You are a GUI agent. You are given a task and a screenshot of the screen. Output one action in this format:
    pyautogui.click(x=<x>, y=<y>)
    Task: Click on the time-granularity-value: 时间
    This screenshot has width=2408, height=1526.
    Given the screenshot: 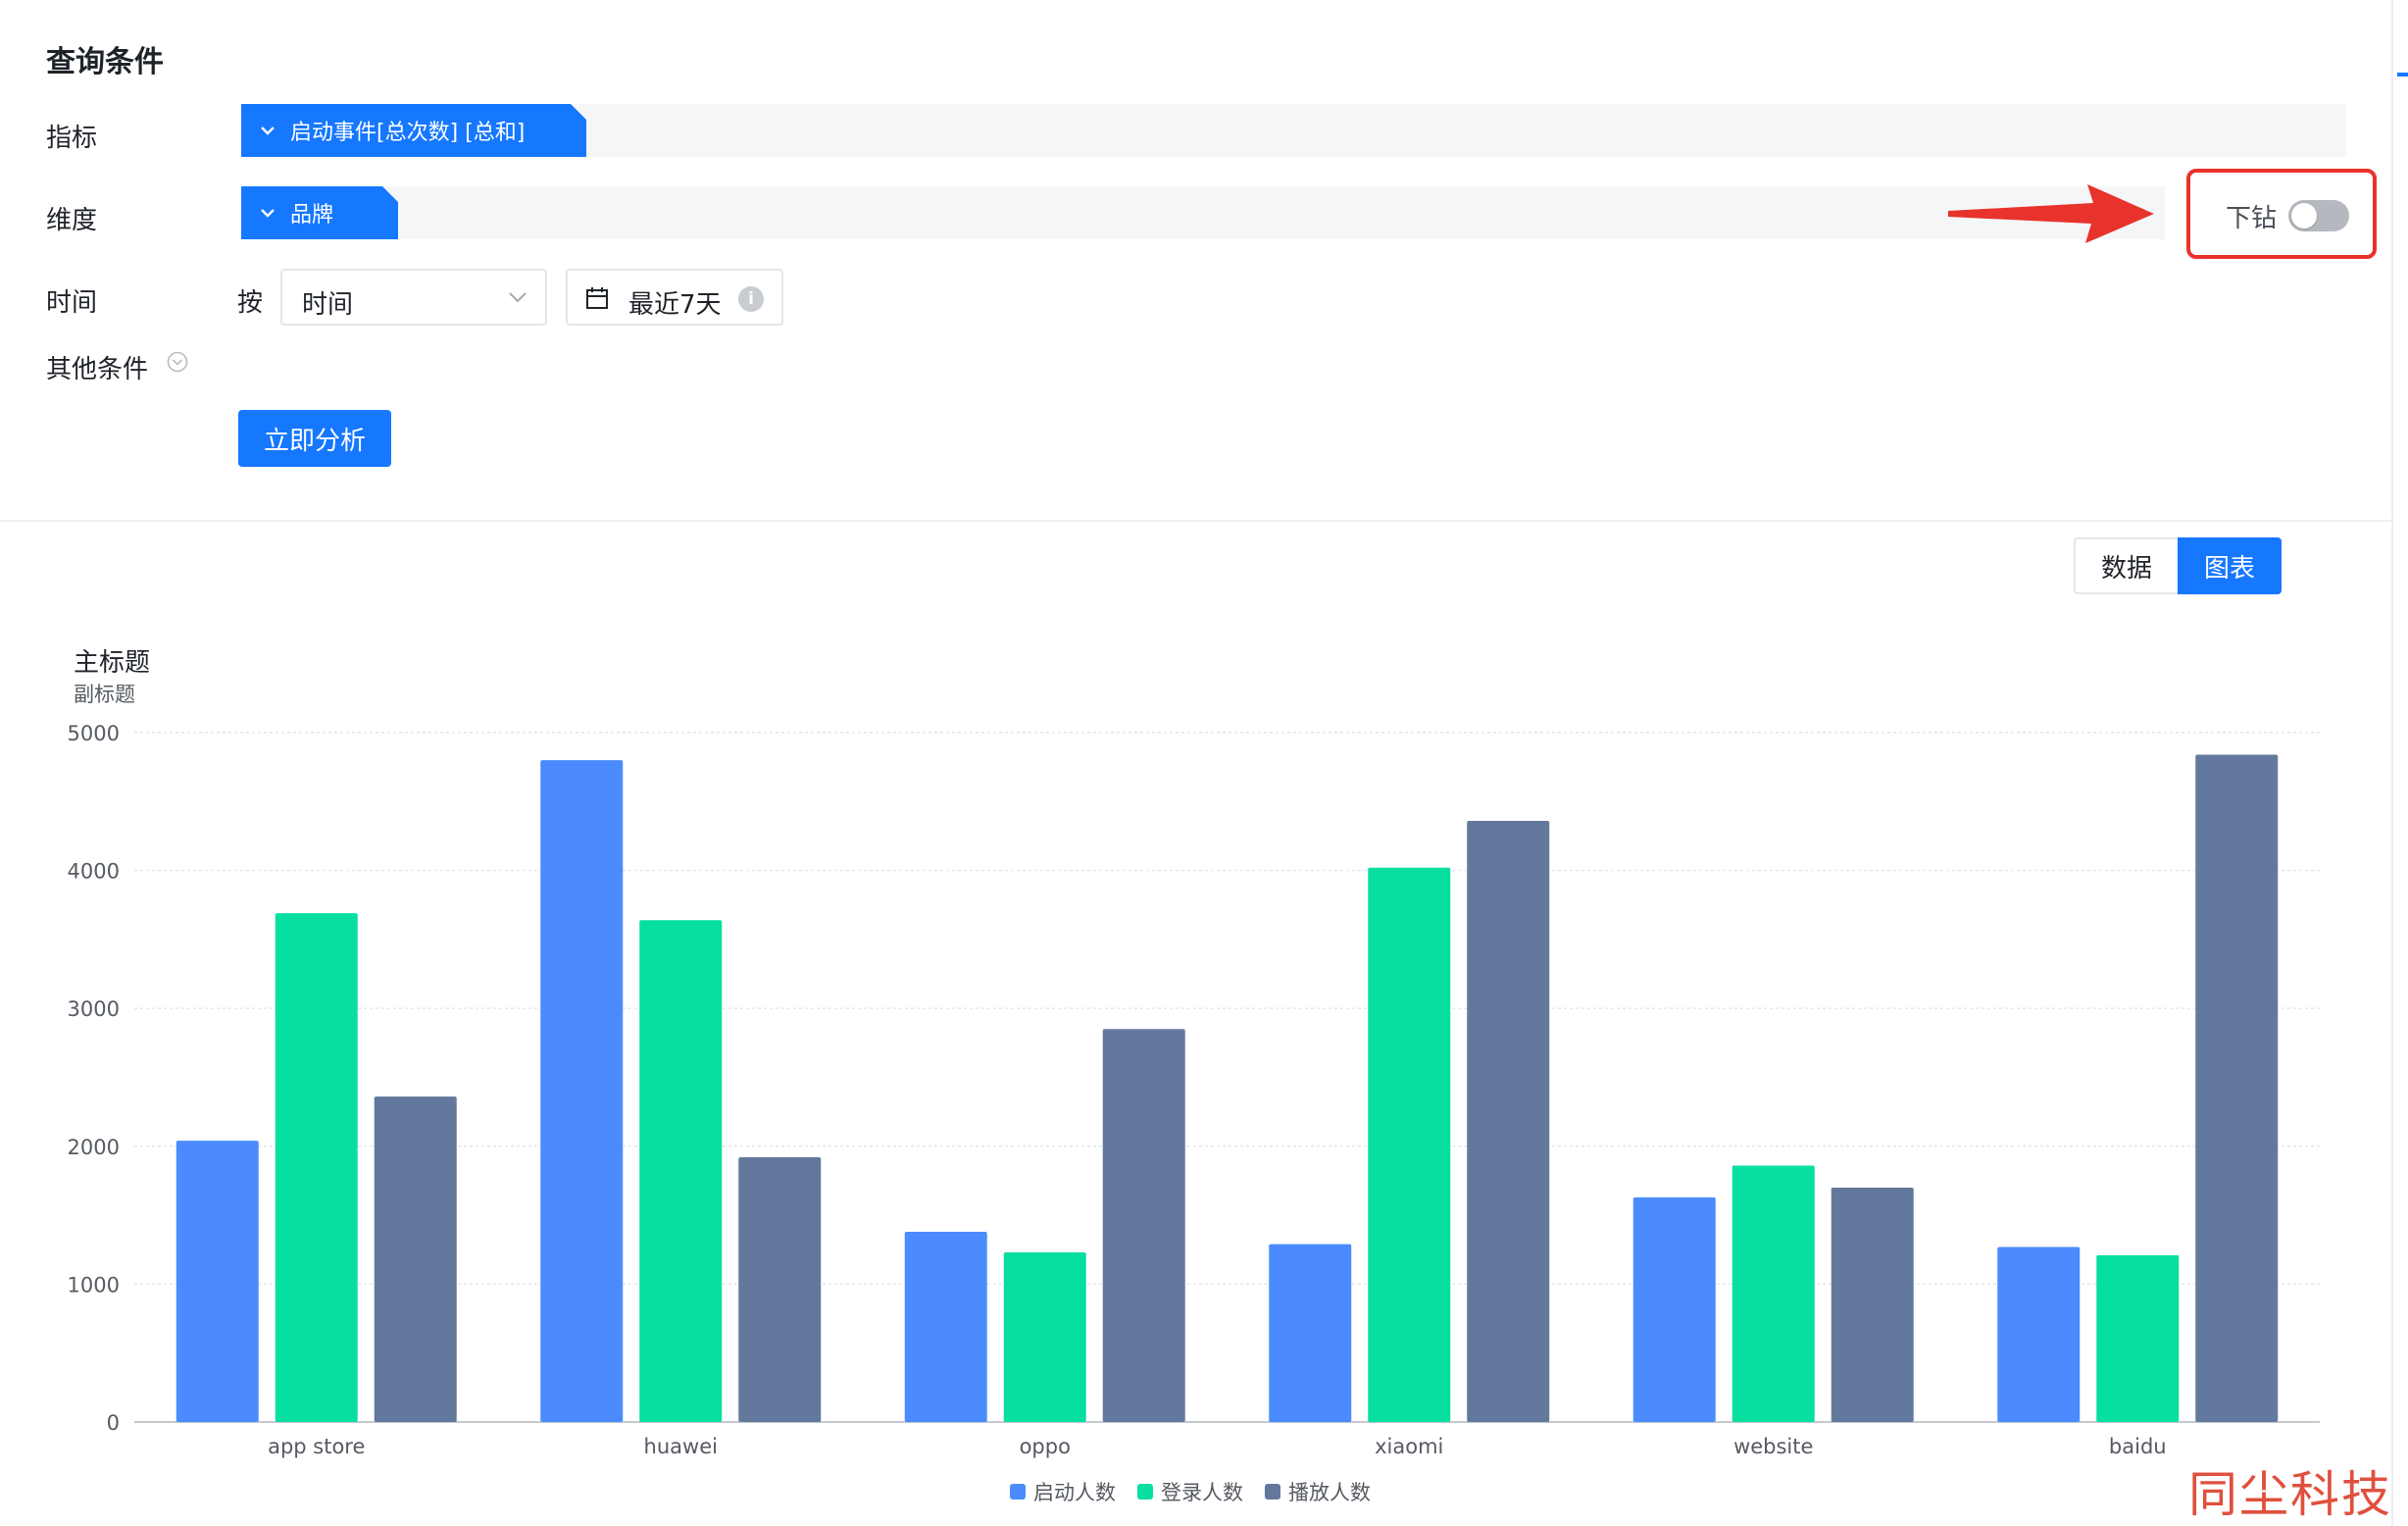 What is the action you would take?
    pyautogui.click(x=328, y=305)
    